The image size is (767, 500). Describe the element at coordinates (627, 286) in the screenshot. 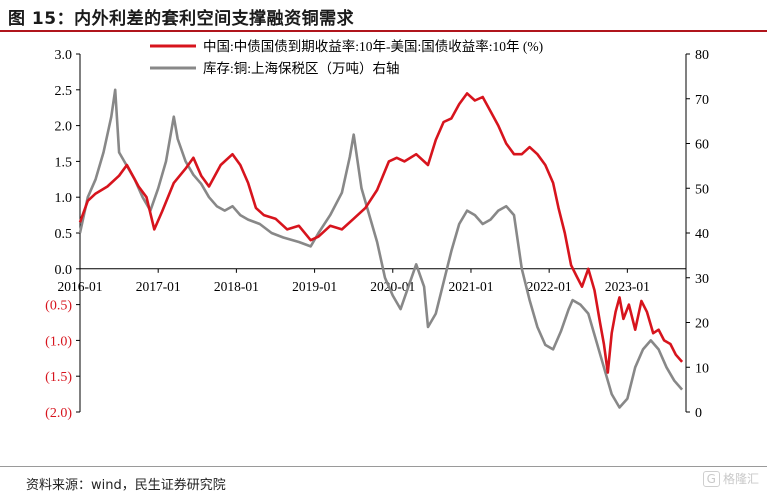

I see `x-tick-label: 2023-01` at that location.